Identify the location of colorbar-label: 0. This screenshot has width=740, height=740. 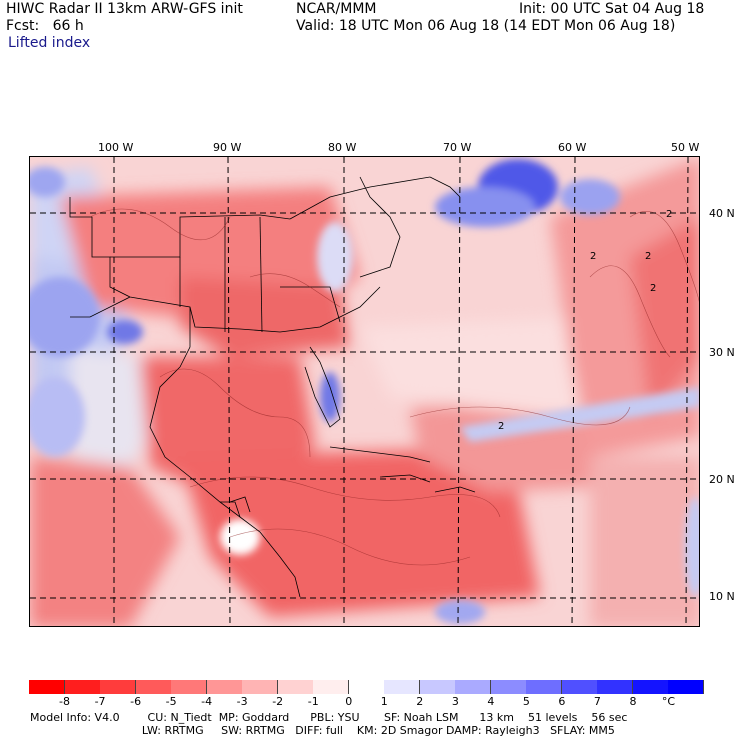
(349, 701).